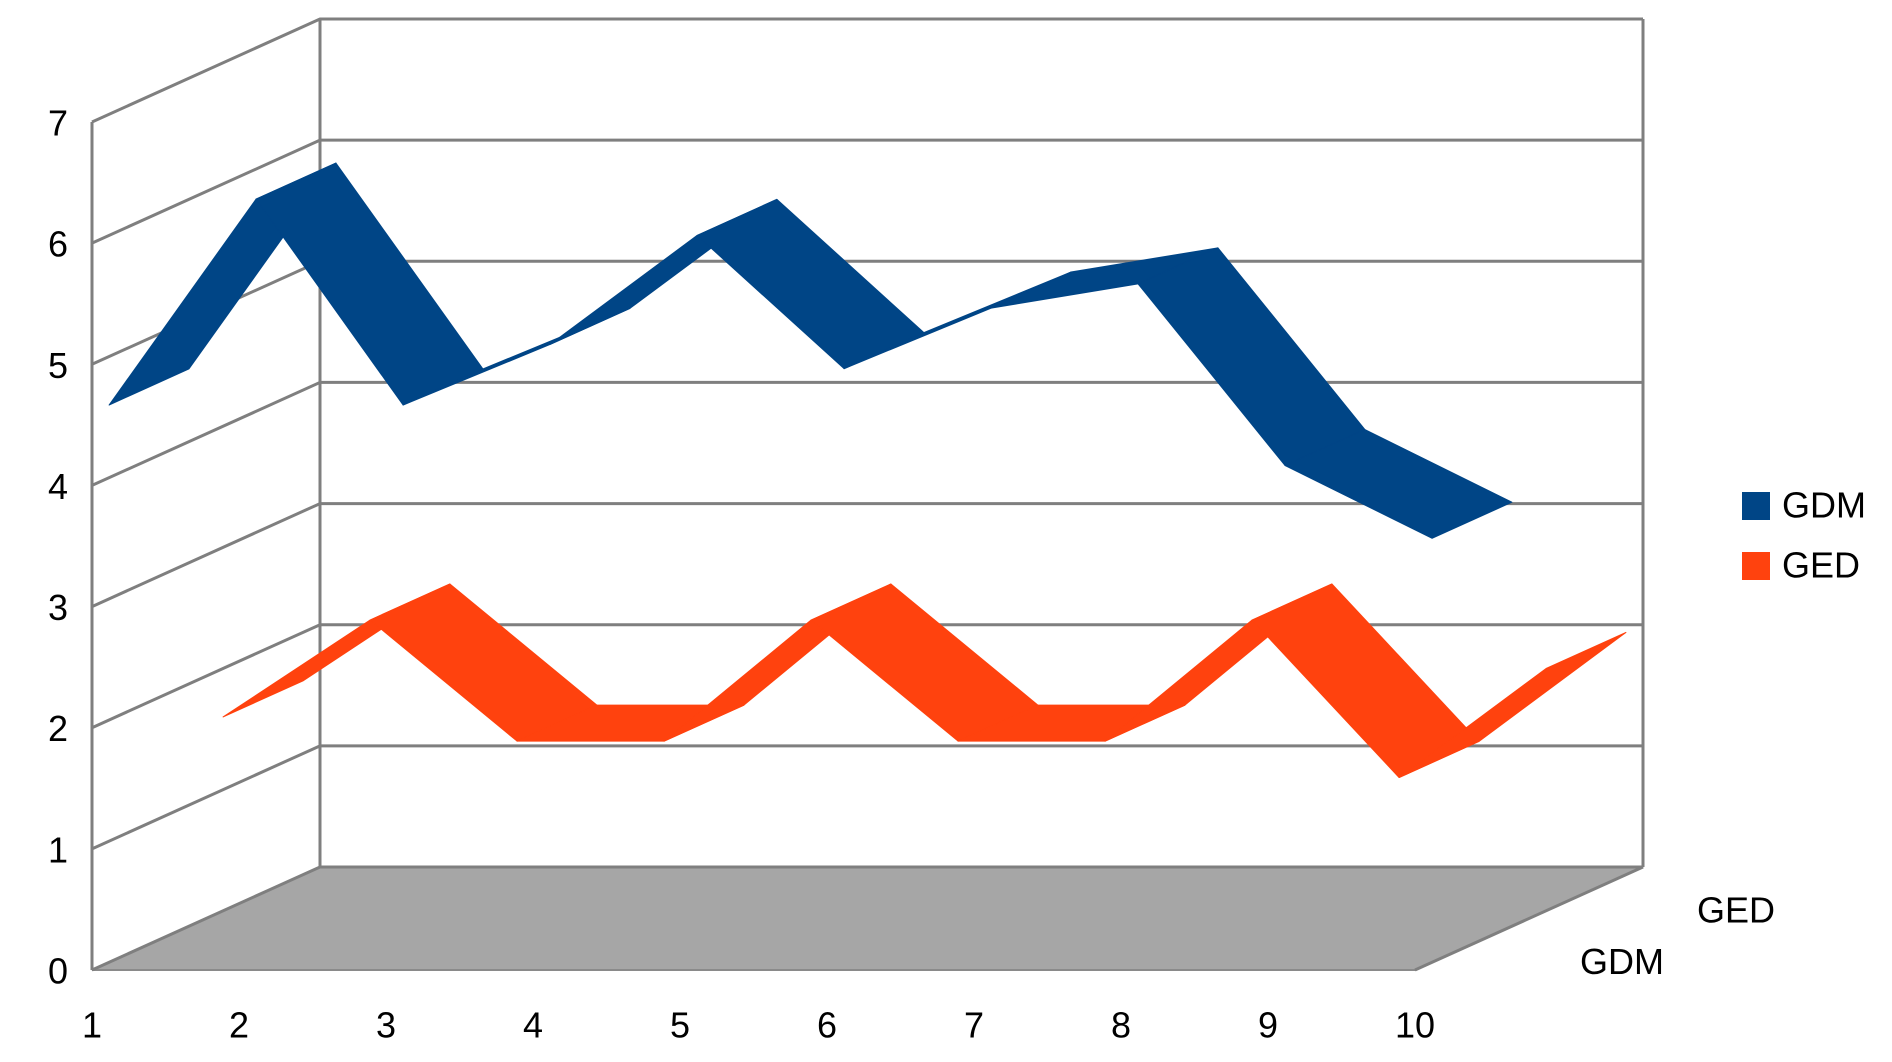  Describe the element at coordinates (58, 123) in the screenshot. I see `y-tick-label: 7` at that location.